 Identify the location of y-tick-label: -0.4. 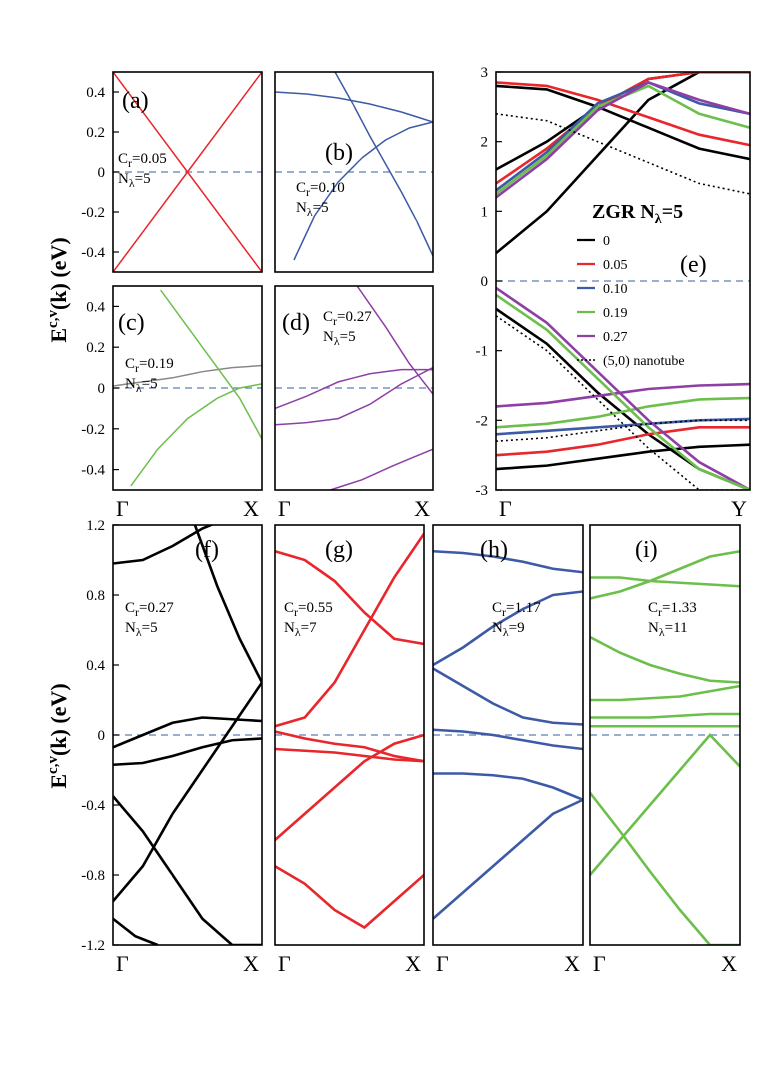
(93, 806).